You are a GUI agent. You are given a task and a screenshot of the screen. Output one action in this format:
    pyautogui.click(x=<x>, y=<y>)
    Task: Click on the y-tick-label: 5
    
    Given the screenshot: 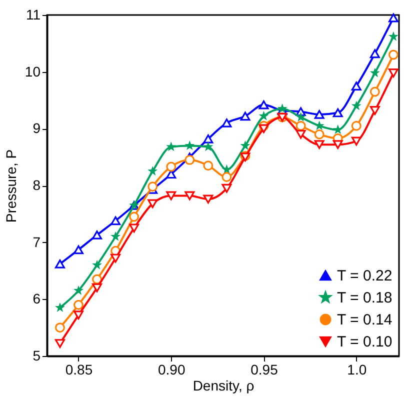 What is the action you would take?
    pyautogui.click(x=36, y=356)
    